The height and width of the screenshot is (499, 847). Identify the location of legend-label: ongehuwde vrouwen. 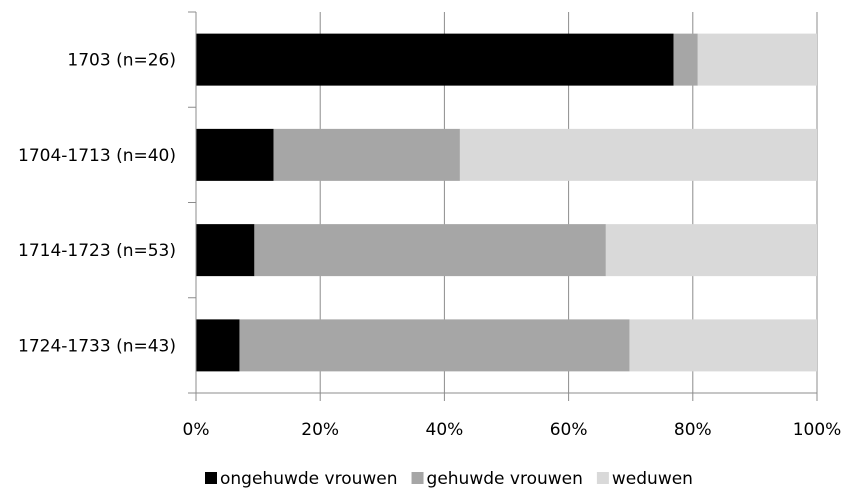
(309, 479).